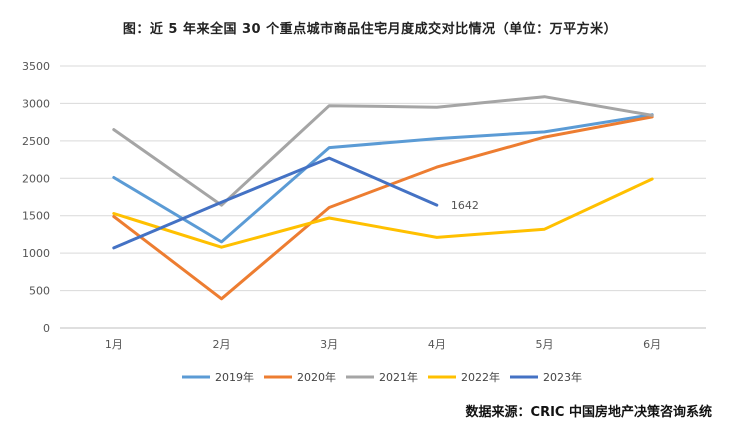  I want to click on legend-label: 2023年, so click(562, 377).